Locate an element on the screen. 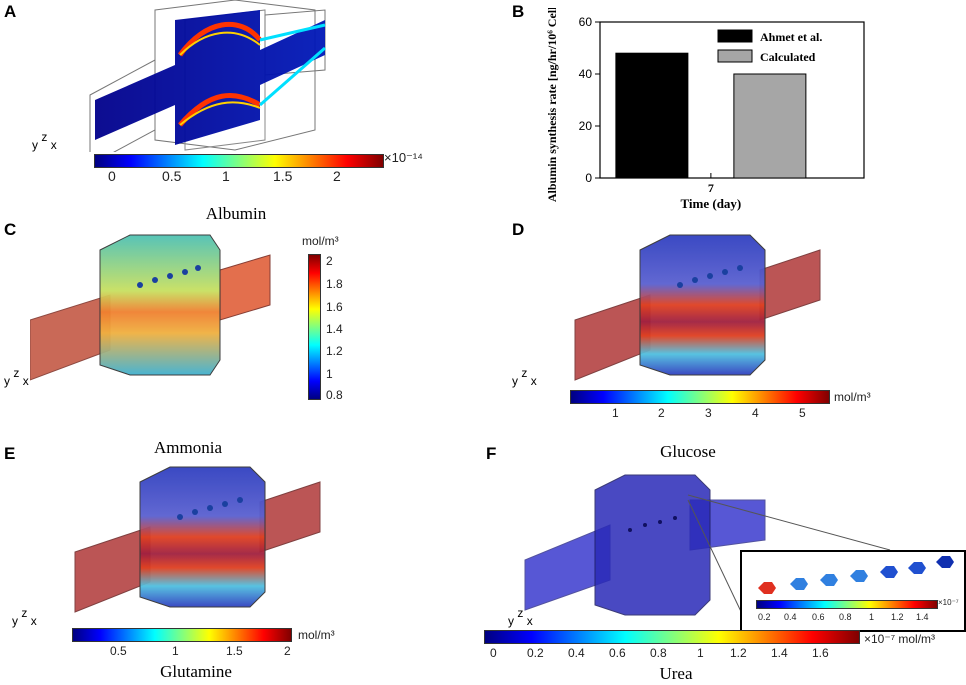 The width and height of the screenshot is (966, 685). panel-a-multiplier: ×10⁻¹⁴ is located at coordinates (403, 157).